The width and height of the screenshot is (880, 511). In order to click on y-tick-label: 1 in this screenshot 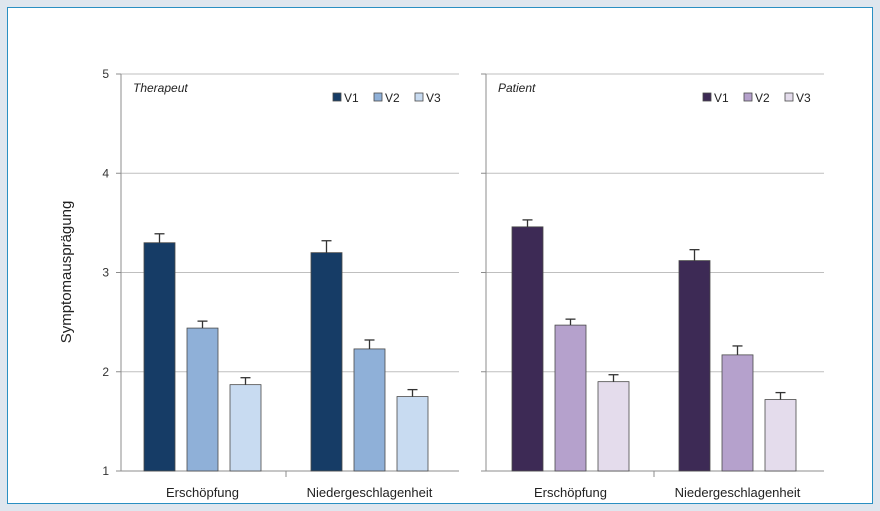, I will do `click(105, 471)`.